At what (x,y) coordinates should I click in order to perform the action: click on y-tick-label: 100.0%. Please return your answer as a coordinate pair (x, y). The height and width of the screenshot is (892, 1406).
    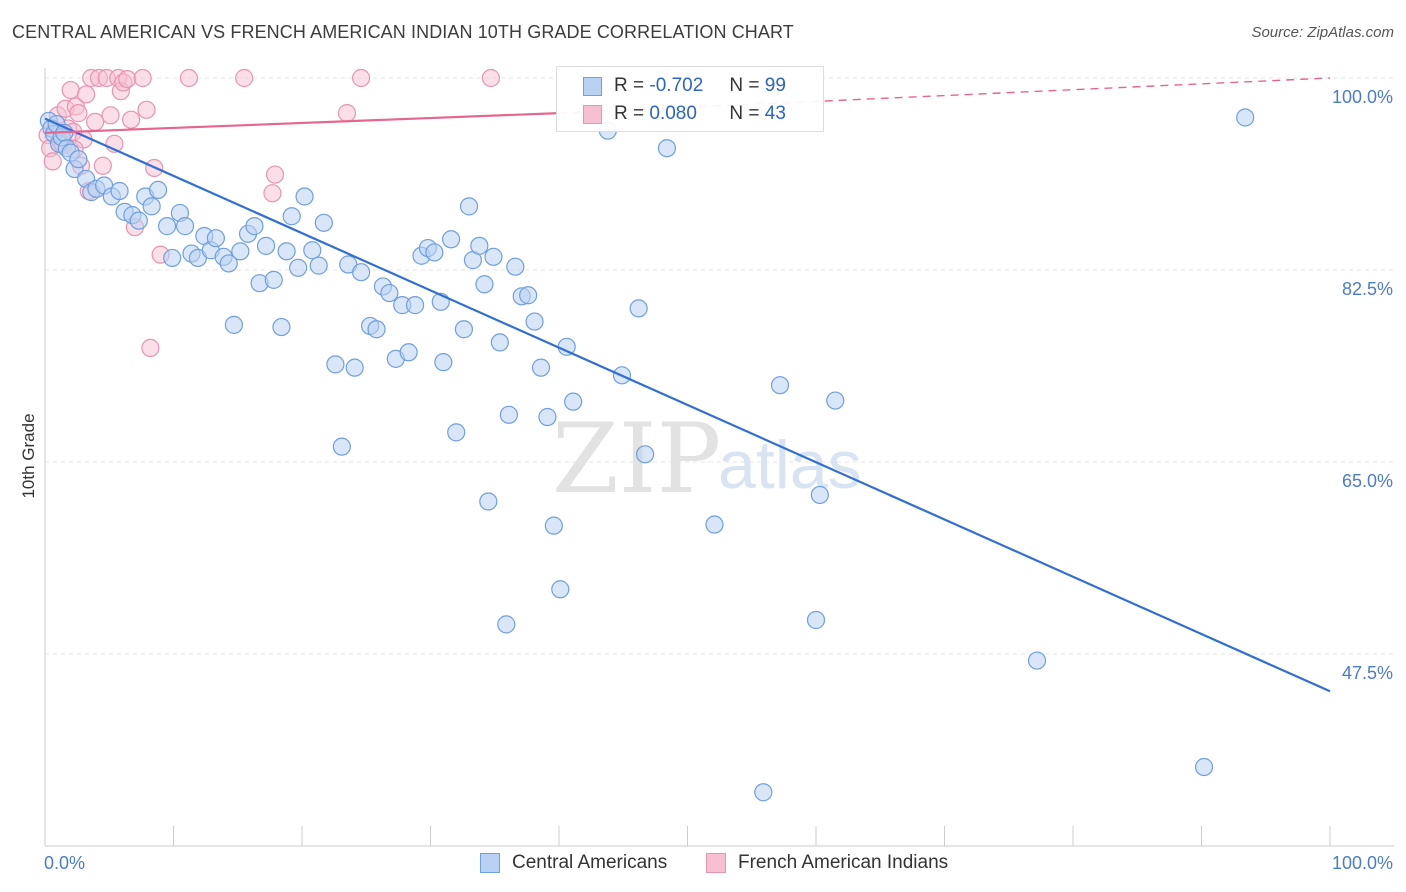
    Looking at the image, I should click on (1362, 97).